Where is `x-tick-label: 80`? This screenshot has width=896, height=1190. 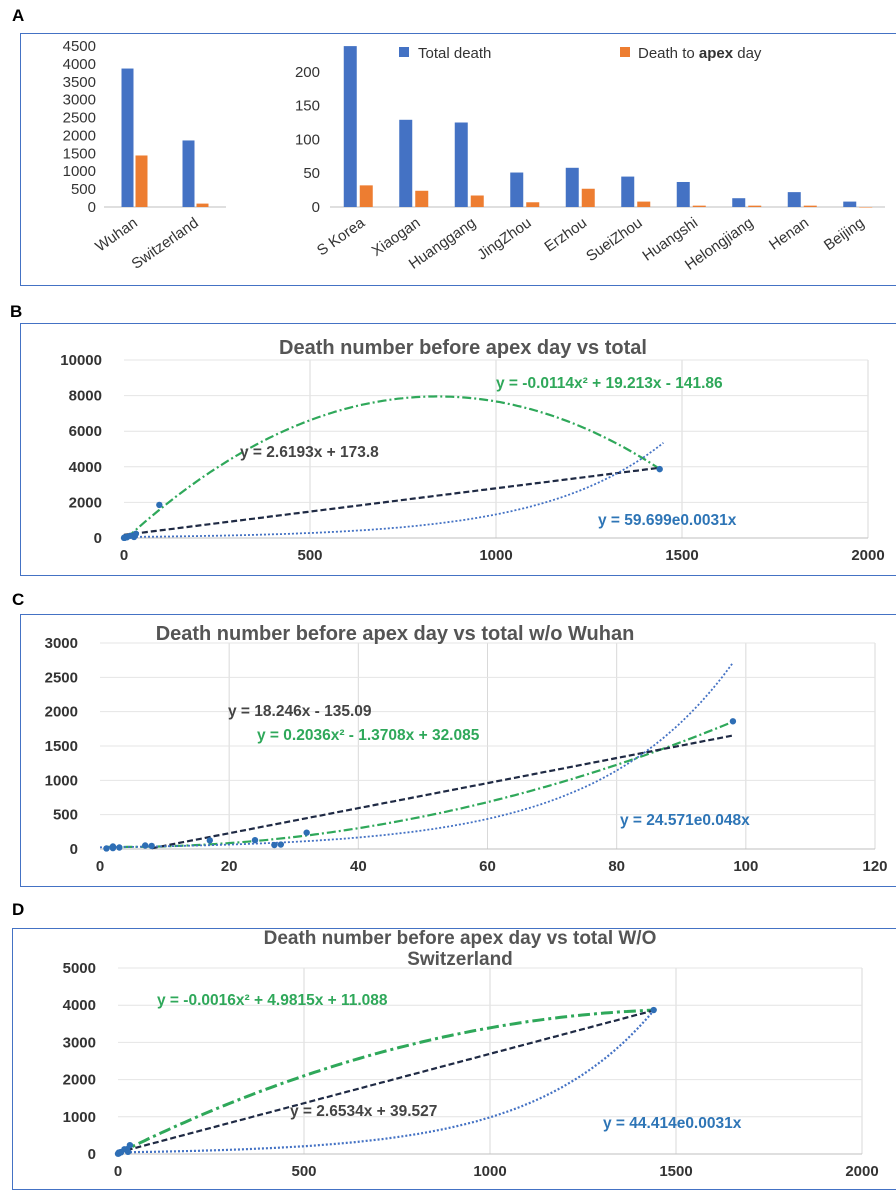
x-tick-label: 80 is located at coordinates (616, 866).